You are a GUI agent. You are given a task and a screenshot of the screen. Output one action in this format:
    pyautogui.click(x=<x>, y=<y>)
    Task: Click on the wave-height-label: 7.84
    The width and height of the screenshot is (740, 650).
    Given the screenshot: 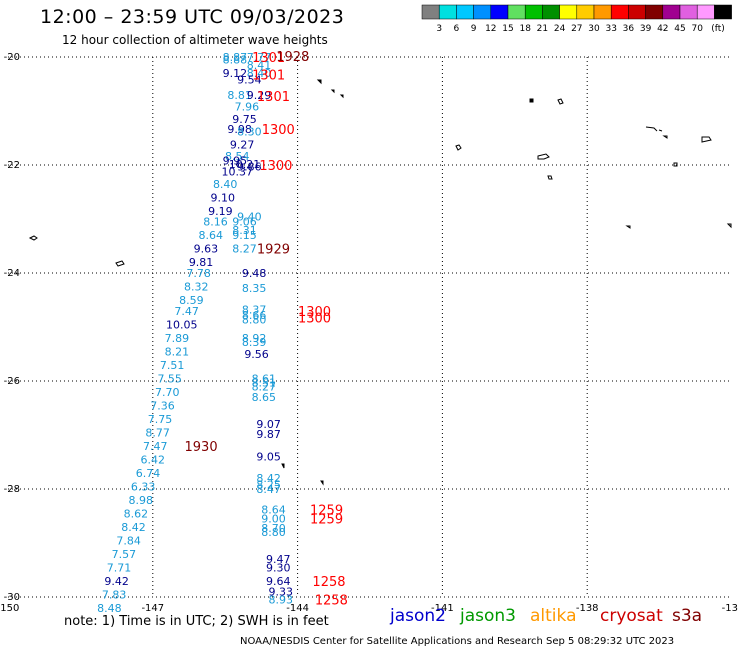 What is the action you would take?
    pyautogui.click(x=128, y=540)
    